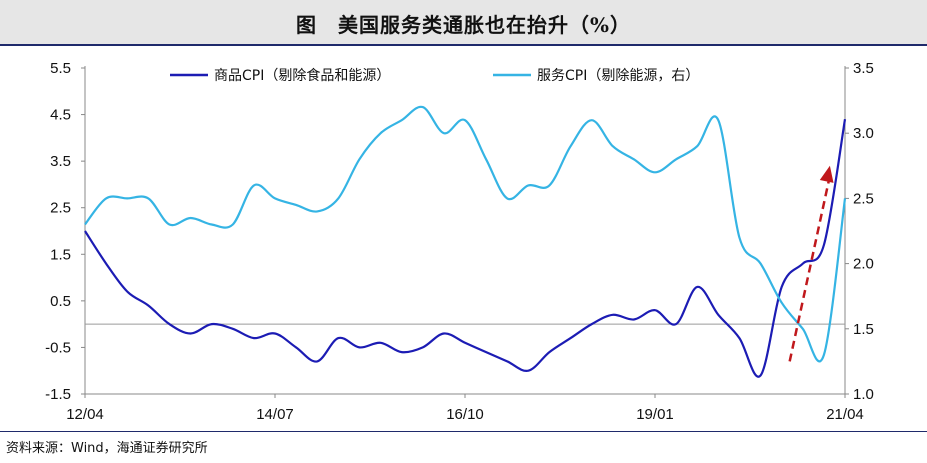  What do you see at coordinates (58, 347) in the screenshot?
I see `left-tick-label: -0.5` at bounding box center [58, 347].